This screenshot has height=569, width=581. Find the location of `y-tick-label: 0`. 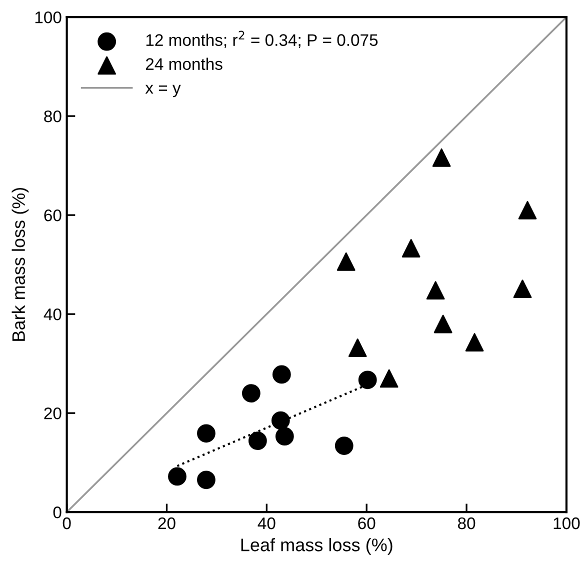

y-tick-label: 0 is located at coordinates (57, 512).